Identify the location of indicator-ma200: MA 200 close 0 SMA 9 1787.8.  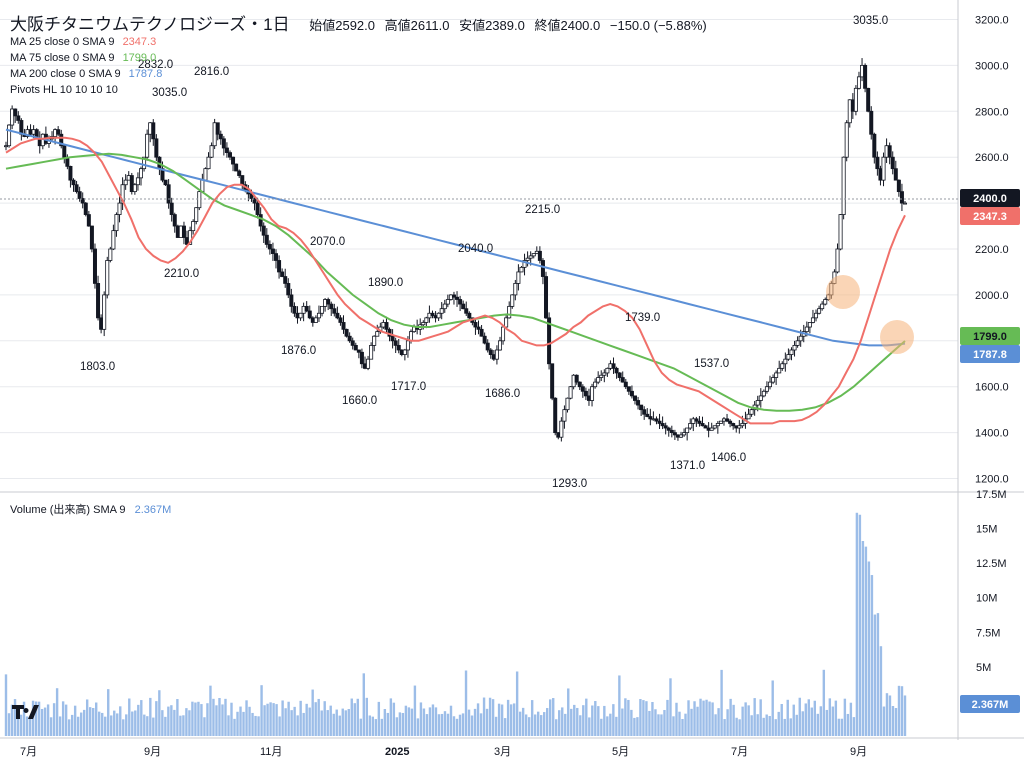
(86, 74).